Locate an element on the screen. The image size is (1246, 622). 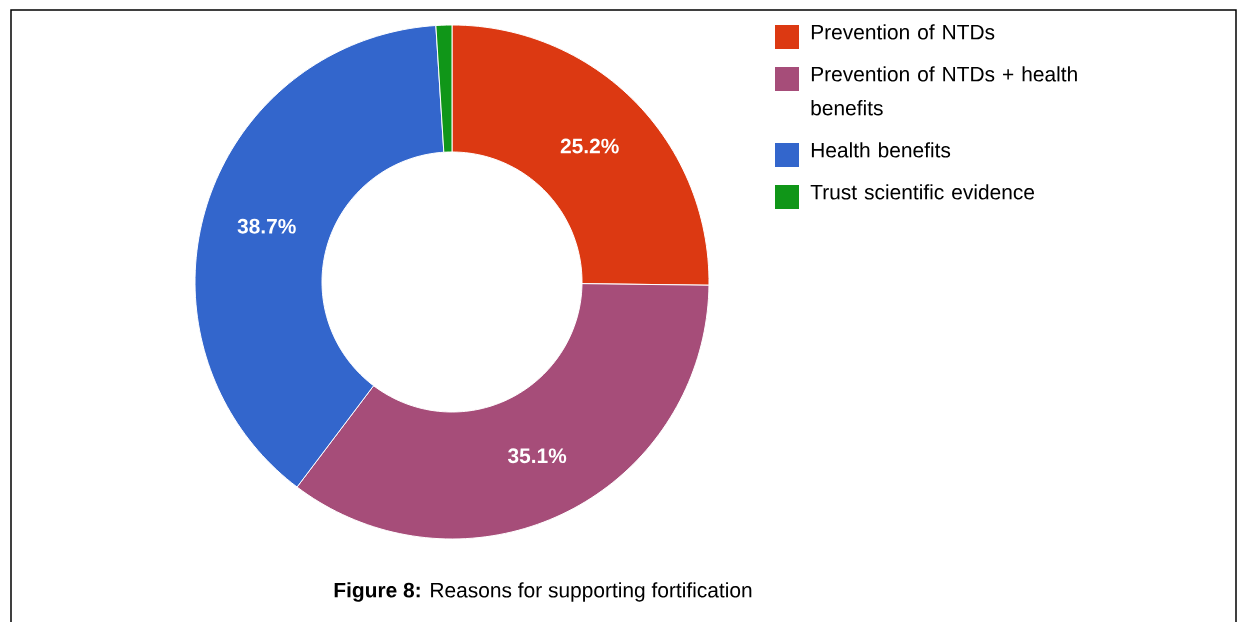
legend-label: Trust scientific evidence is located at coordinates (922, 192).